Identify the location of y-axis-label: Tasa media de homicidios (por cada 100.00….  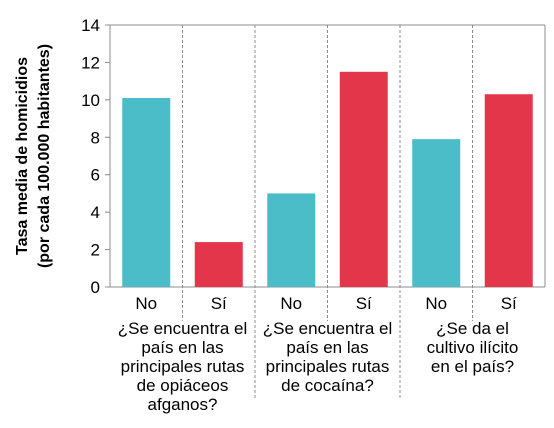
(33, 156).